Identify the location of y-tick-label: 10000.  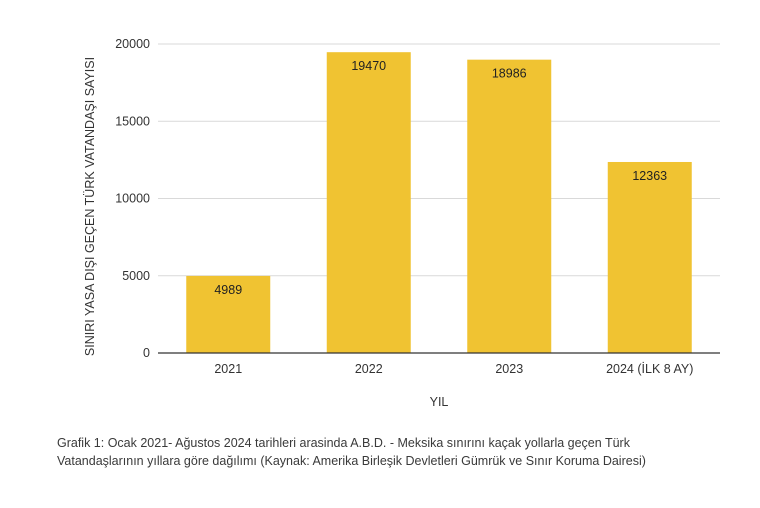
(132, 199).